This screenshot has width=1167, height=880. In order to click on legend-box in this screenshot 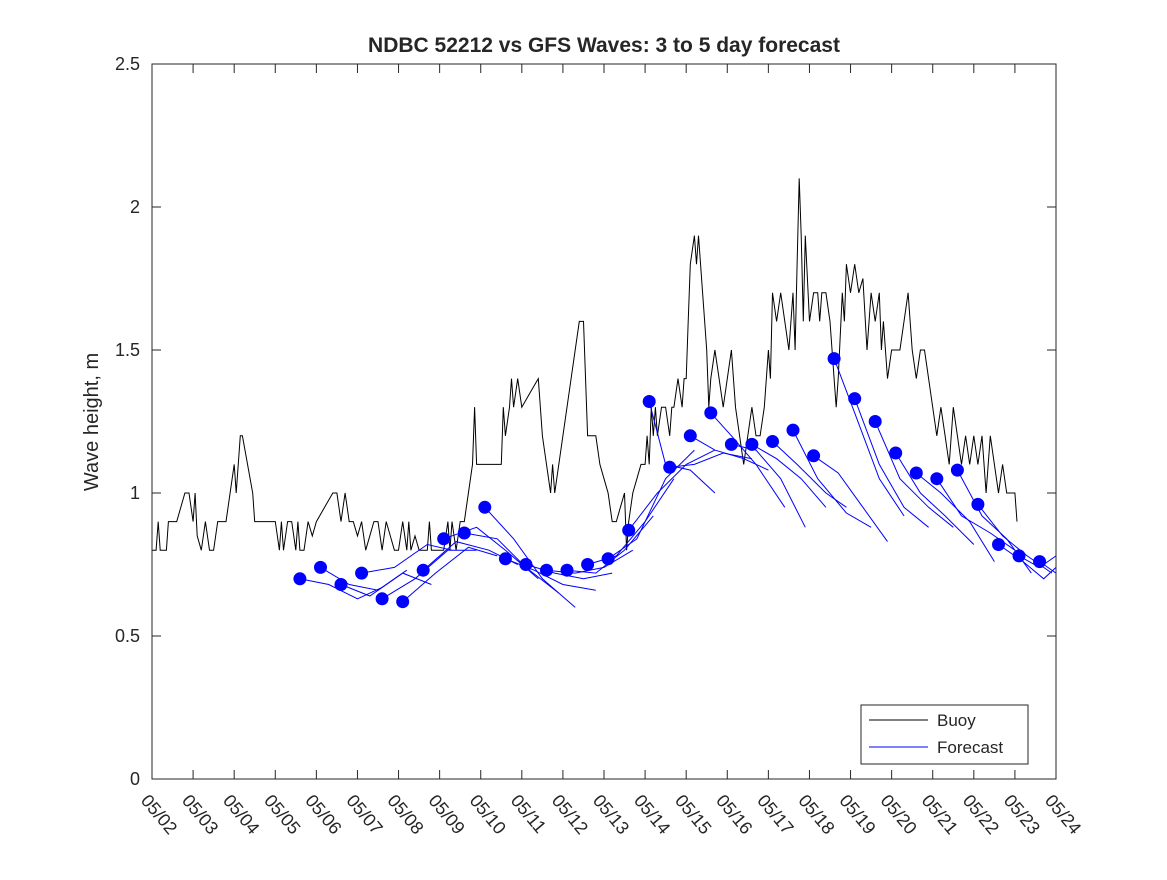, I will do `click(944, 734)`.